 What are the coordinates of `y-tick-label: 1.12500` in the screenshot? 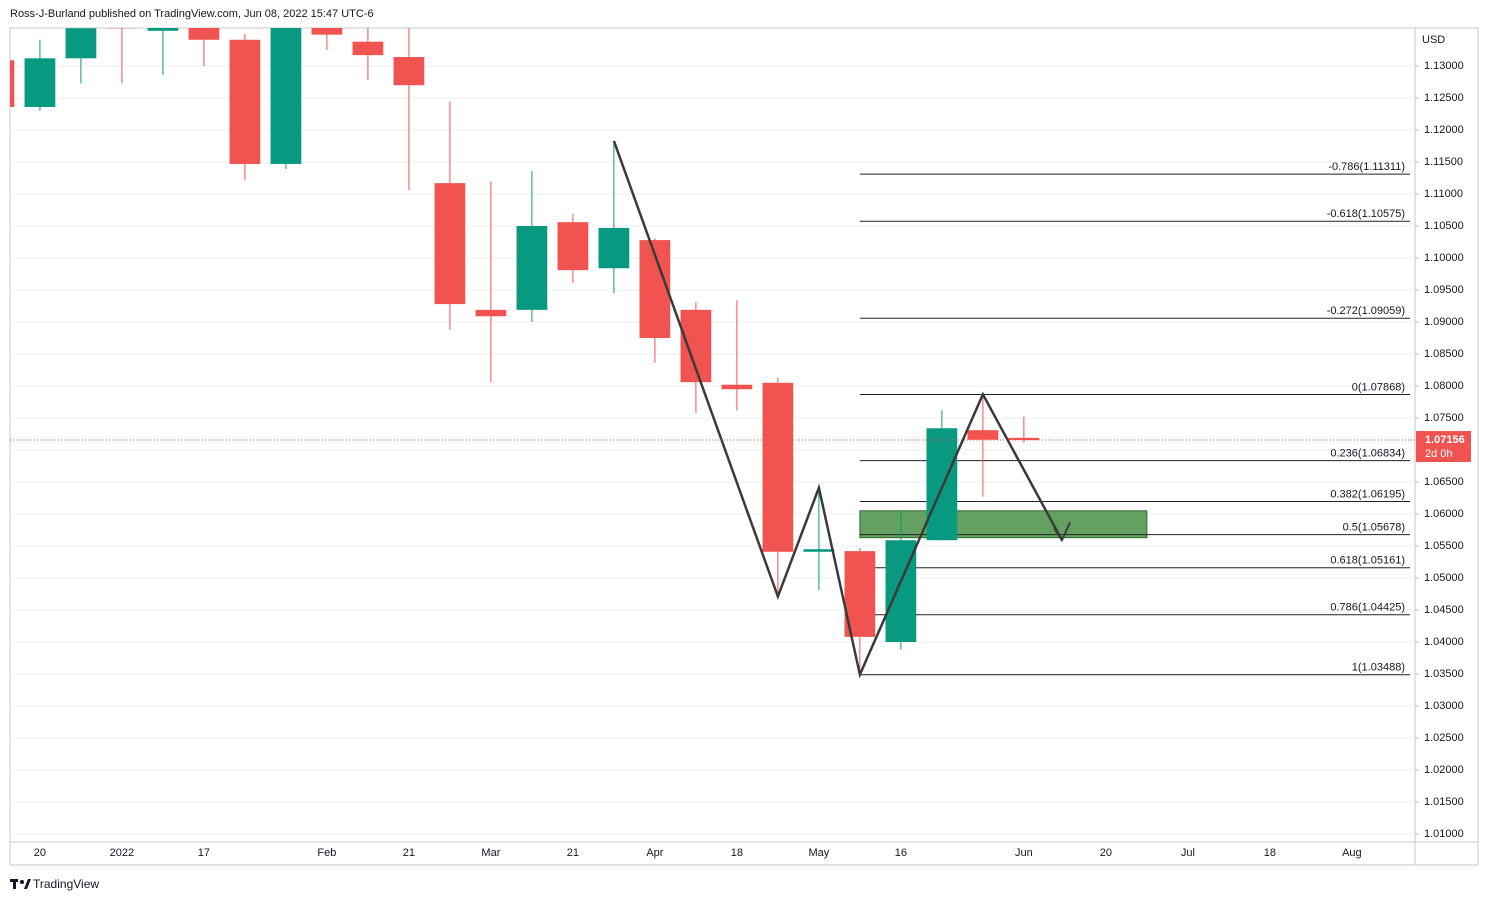 It's located at (1444, 98).